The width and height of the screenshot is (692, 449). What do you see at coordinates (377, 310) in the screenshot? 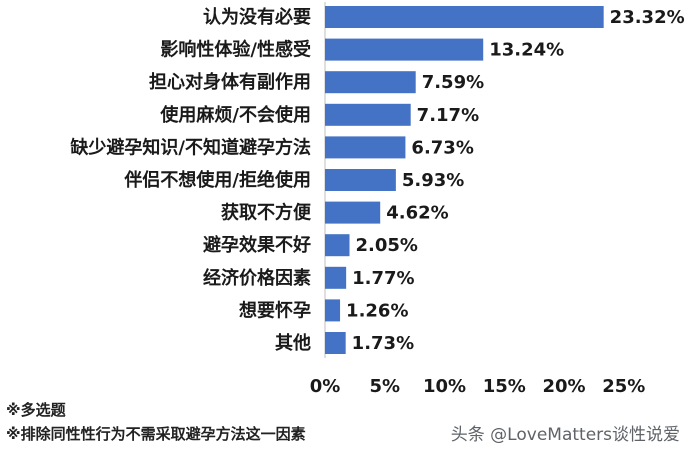
I see `data-label: 1.26%` at bounding box center [377, 310].